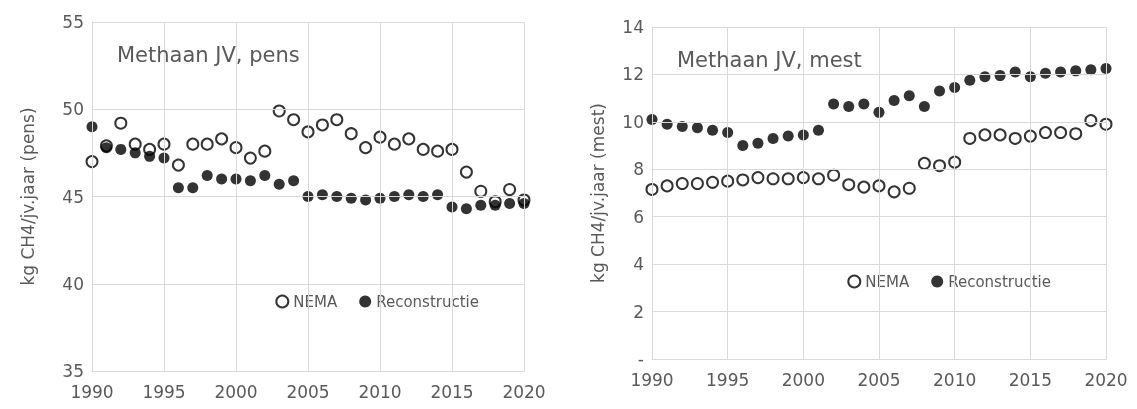 This screenshot has height=409, width=1137. Describe the element at coordinates (27, 196) in the screenshot. I see `y-axis-title: kg CH4/jv.jaar (pens)` at that location.